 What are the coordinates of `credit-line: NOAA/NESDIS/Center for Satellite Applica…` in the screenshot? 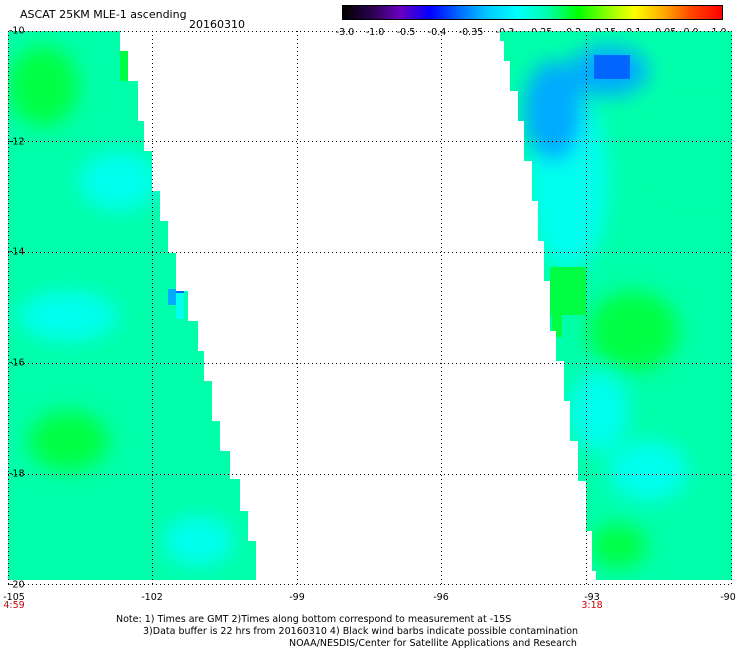 It's located at (433, 643).